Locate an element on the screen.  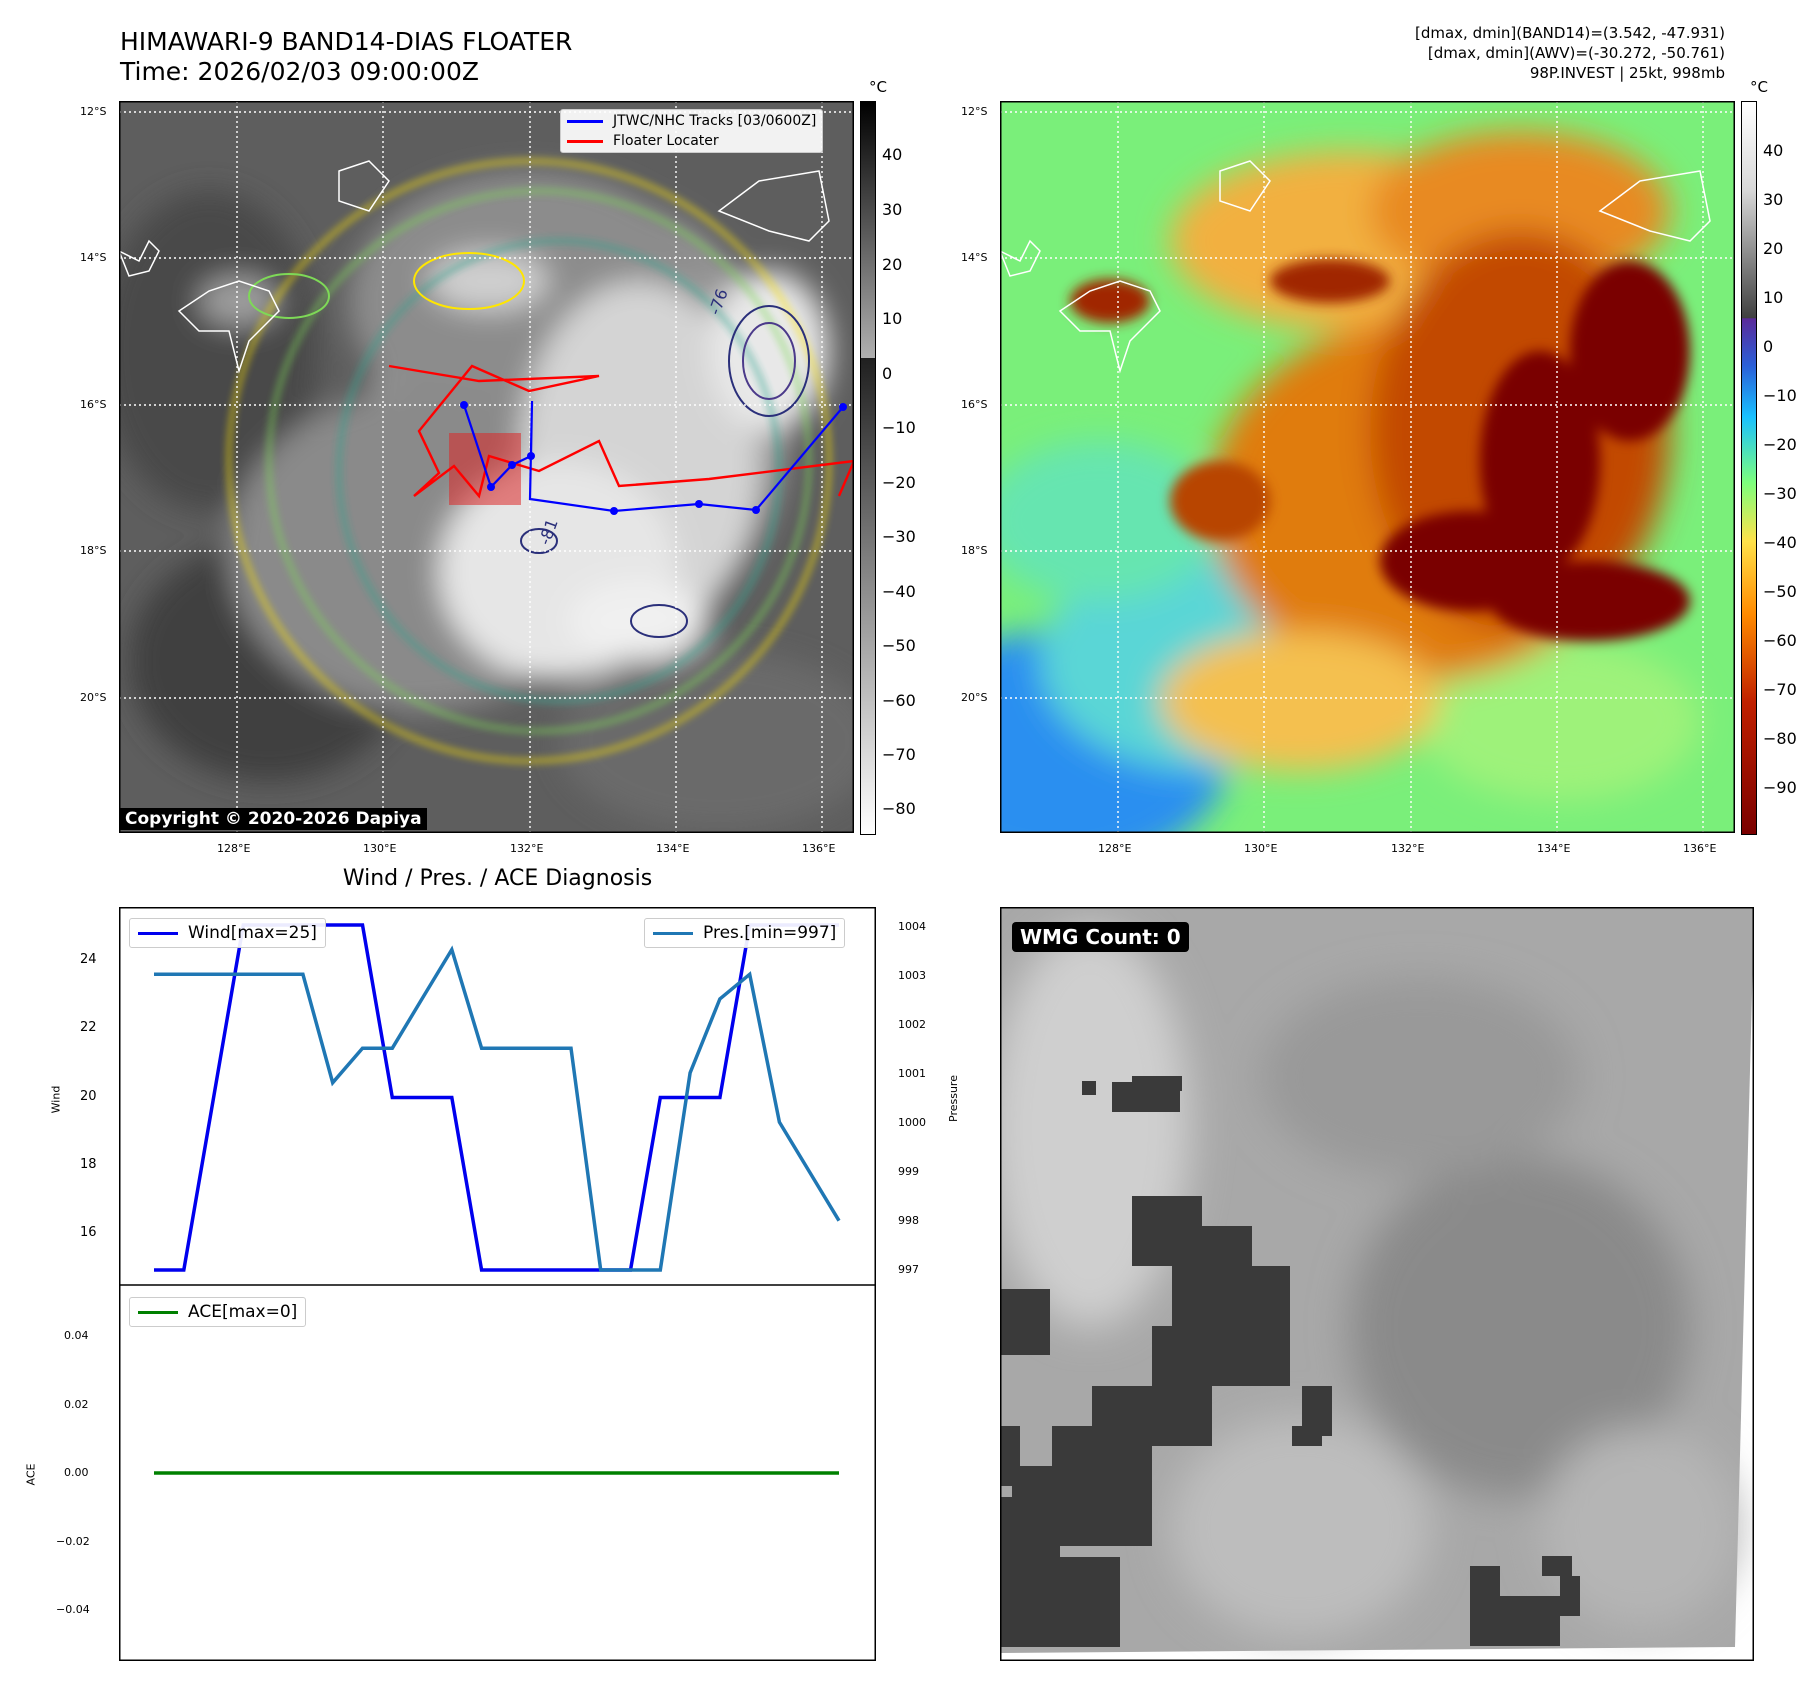
ir-cb-tick: −20 is located at coordinates (899, 482).